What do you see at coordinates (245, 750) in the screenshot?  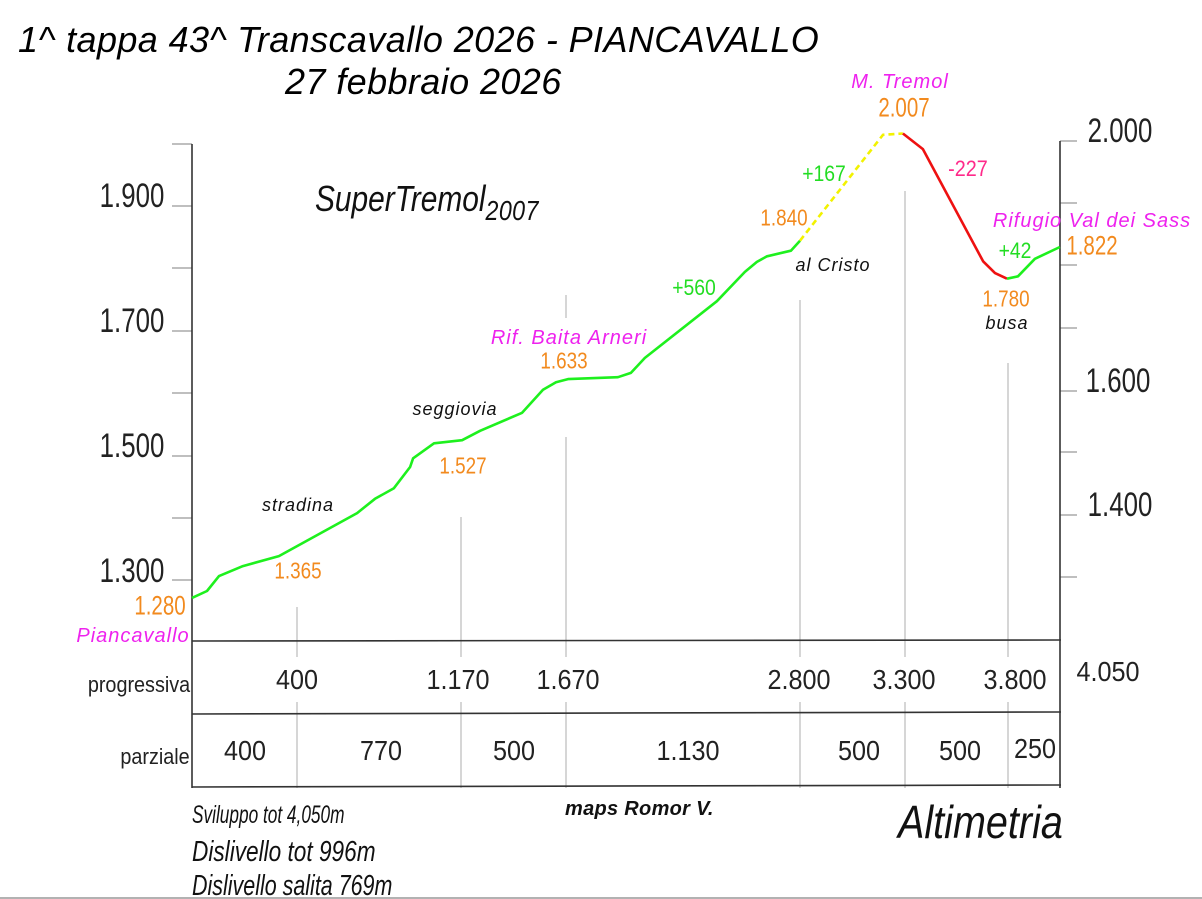 I see `parziale-value: 400` at bounding box center [245, 750].